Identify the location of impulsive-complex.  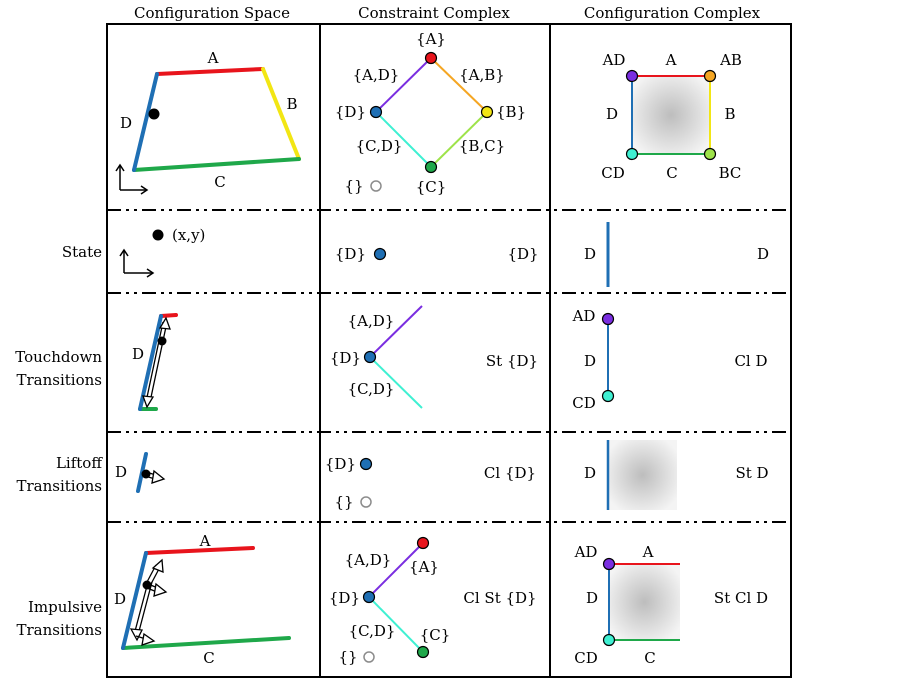
(396, 597).